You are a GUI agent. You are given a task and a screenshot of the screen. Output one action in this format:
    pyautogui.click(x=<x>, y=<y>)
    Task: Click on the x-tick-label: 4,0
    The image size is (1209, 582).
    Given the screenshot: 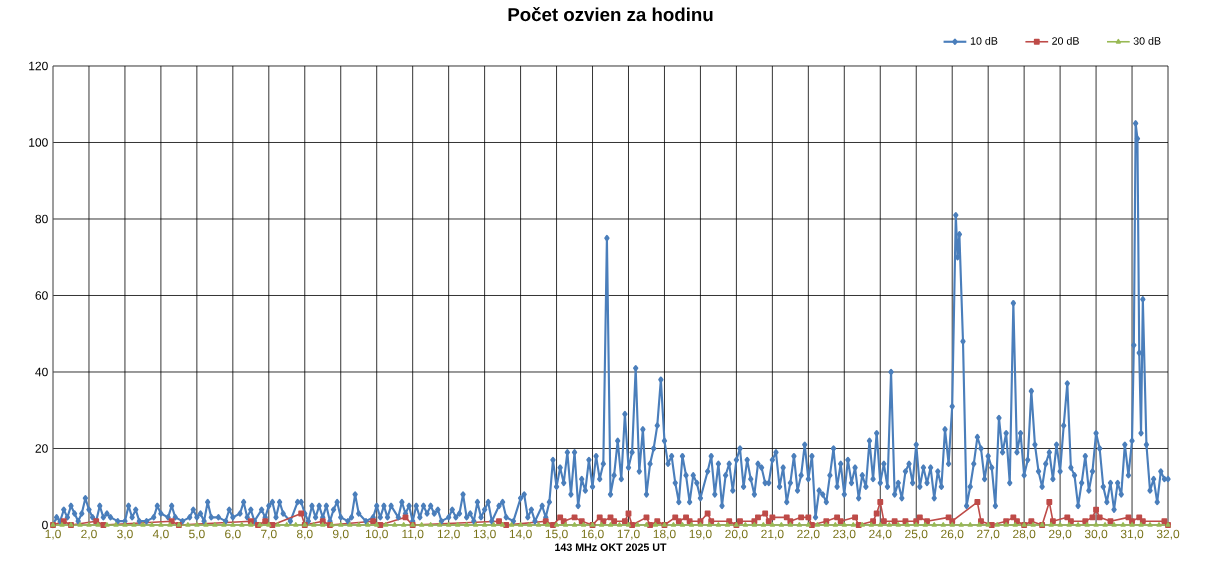 What is the action you would take?
    pyautogui.click(x=160, y=534)
    